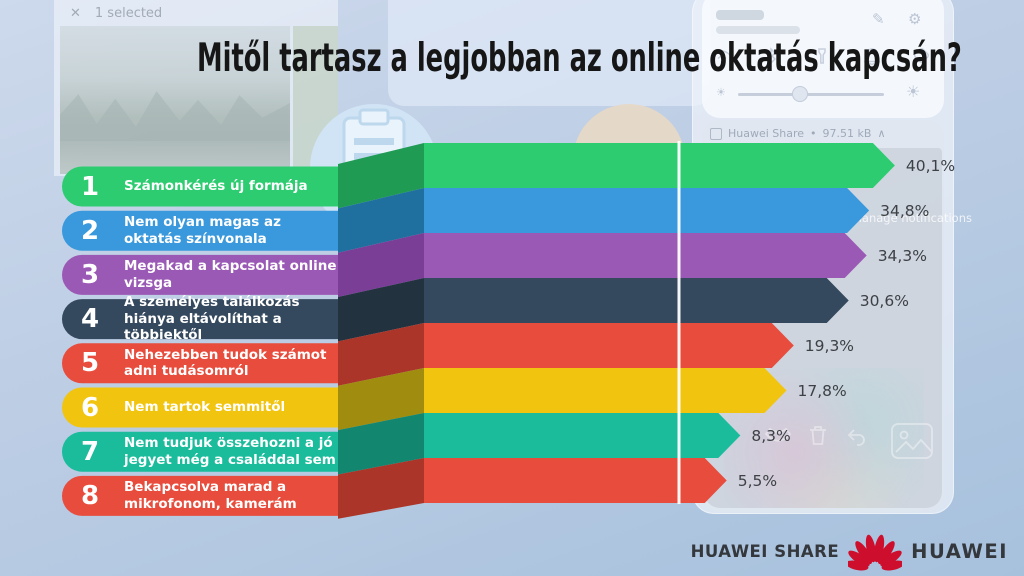  I want to click on bar-label: Nem tartok semmitől, so click(205, 407).